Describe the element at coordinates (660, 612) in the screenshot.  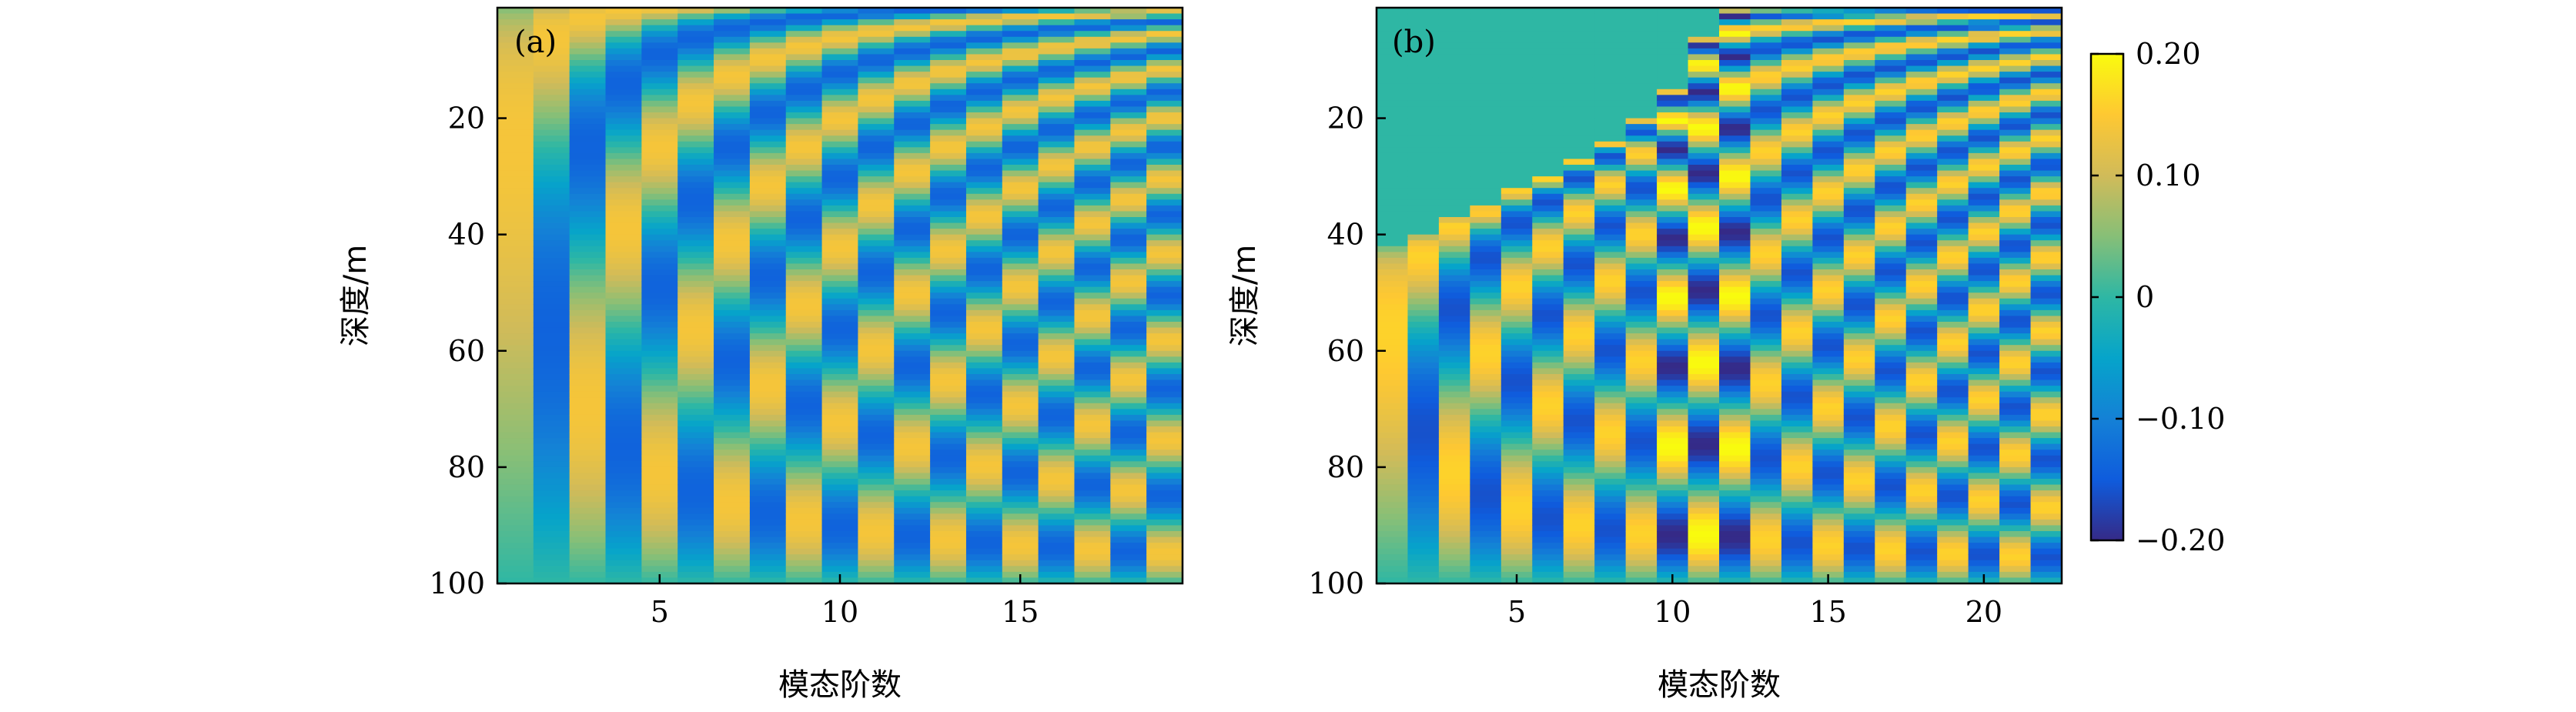
I see `x-tick-label: 5` at that location.